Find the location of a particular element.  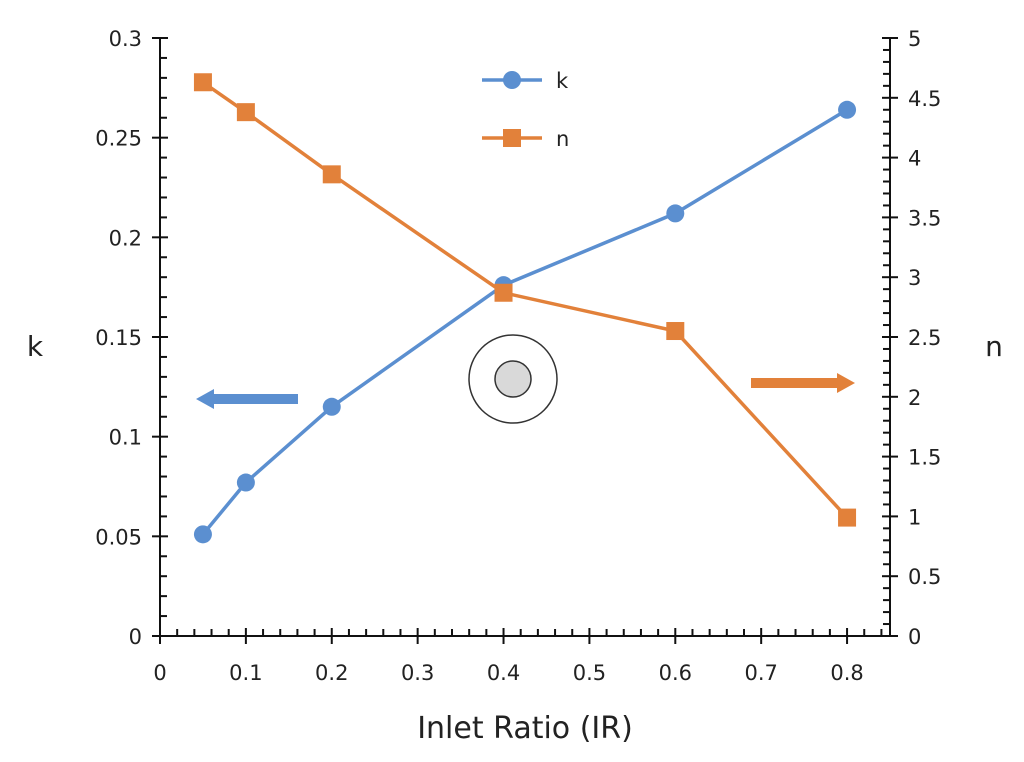

y-left-tick-label: 0.1 is located at coordinates (125, 438).